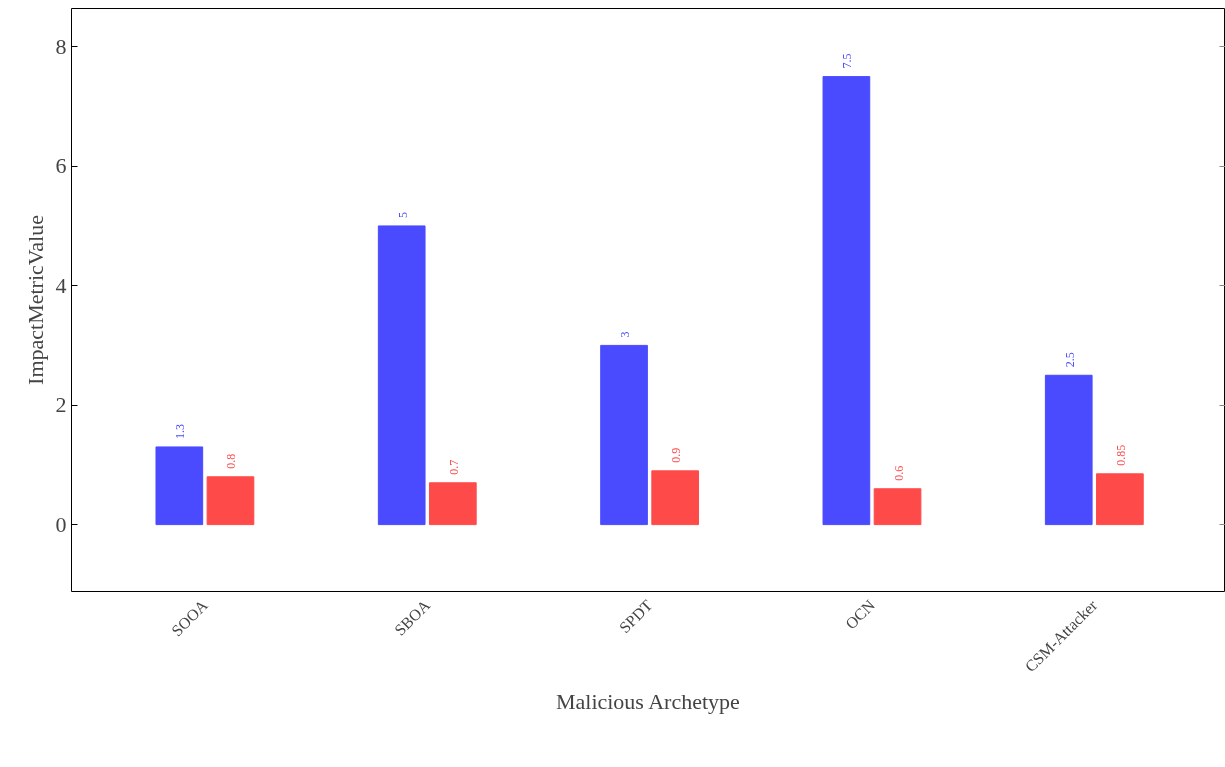 The width and height of the screenshot is (1225, 767). Describe the element at coordinates (61, 46) in the screenshot. I see `y-tick-label: 8` at that location.